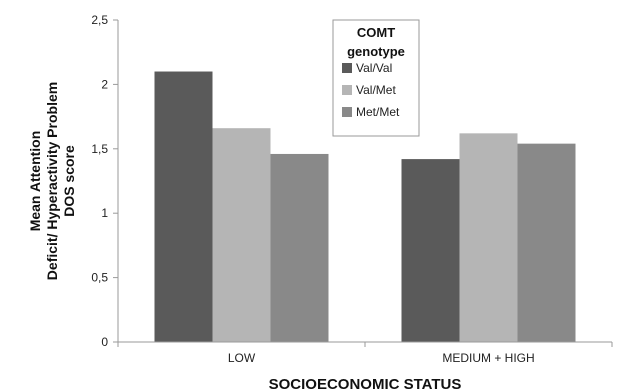 This screenshot has width=625, height=392. What do you see at coordinates (488, 237) in the screenshot?
I see `bar-val-met-medium-high` at bounding box center [488, 237].